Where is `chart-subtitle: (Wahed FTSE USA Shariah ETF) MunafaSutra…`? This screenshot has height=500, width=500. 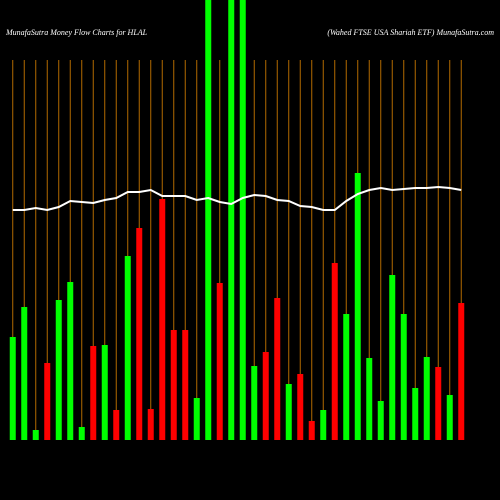 chart-subtitle: (Wahed FTSE USA Shariah ETF) MunafaSutra… is located at coordinates (410, 32).